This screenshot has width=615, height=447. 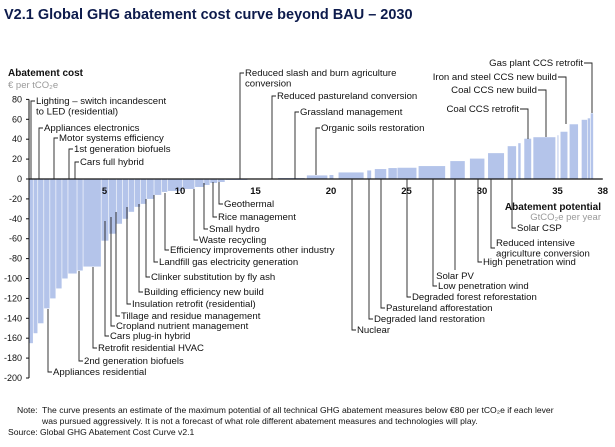 What do you see at coordinates (15, 259) in the screenshot?
I see `y-tick-label: -80` at bounding box center [15, 259].